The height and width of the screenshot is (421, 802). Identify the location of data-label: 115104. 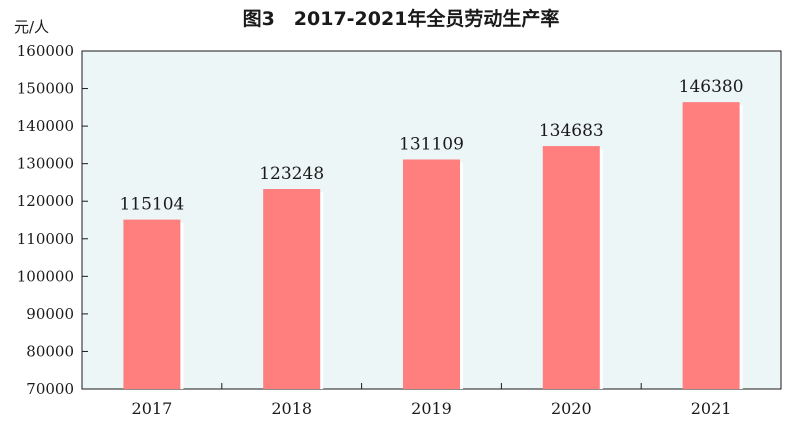
(151, 205).